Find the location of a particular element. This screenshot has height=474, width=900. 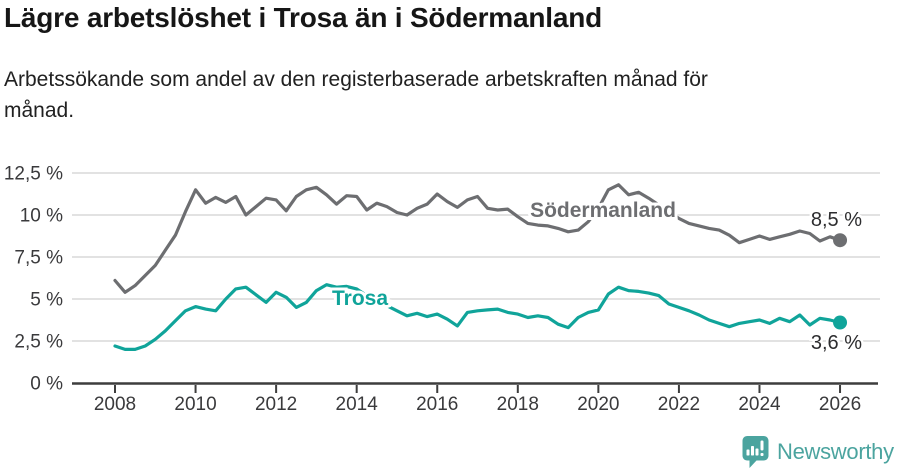

y-axis-label: 0 % is located at coordinates (46, 384).